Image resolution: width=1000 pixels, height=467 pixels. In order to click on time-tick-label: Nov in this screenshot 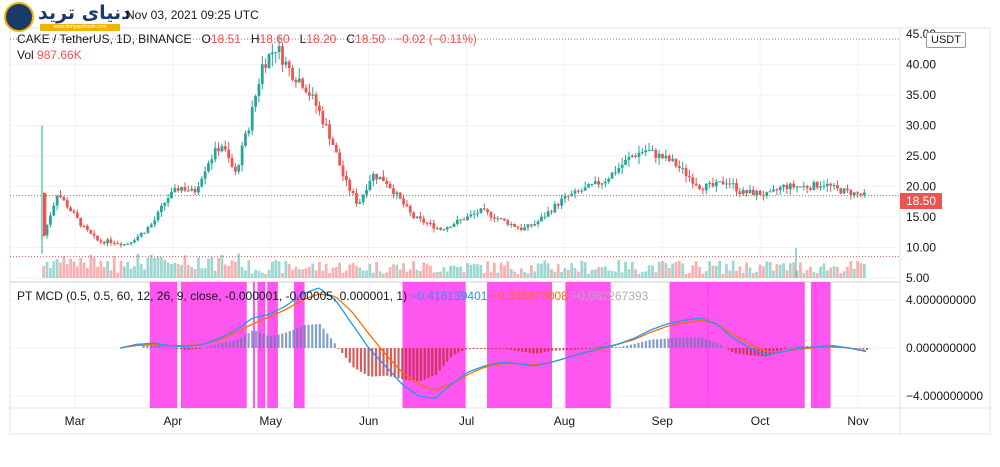, I will do `click(857, 421)`.